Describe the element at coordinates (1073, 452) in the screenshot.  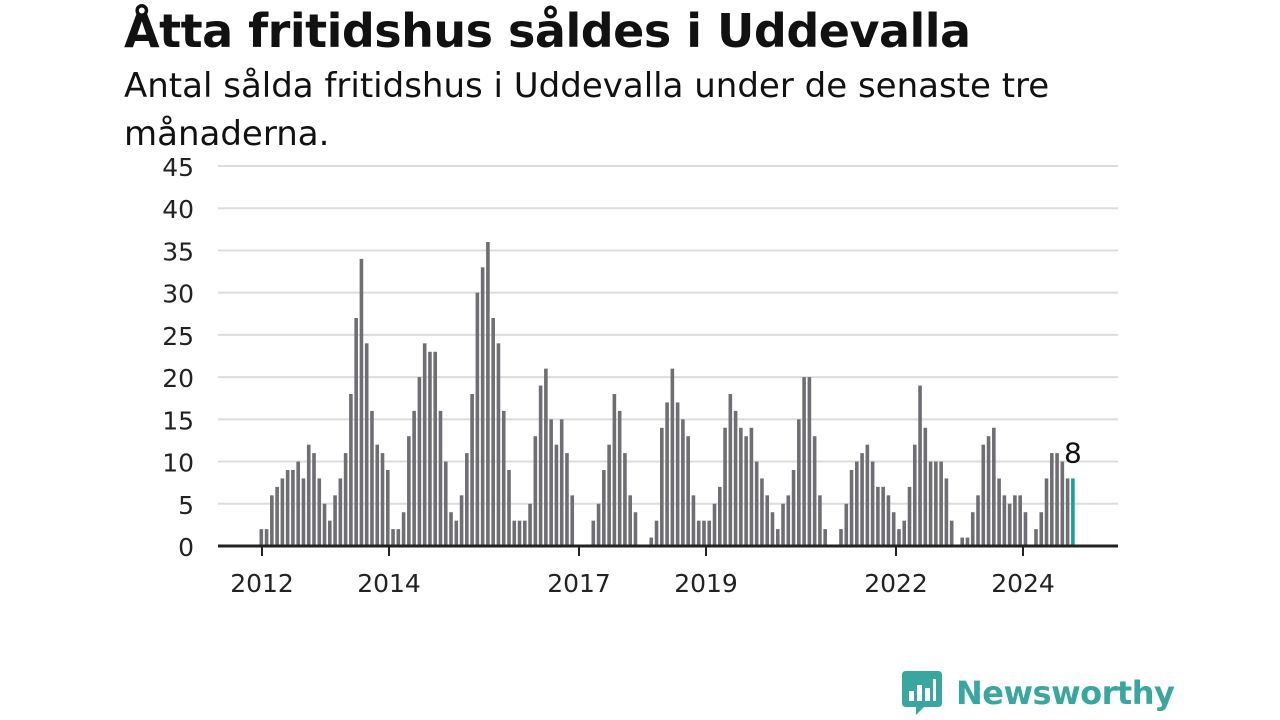
I see `highlight-value-label: 8` at that location.